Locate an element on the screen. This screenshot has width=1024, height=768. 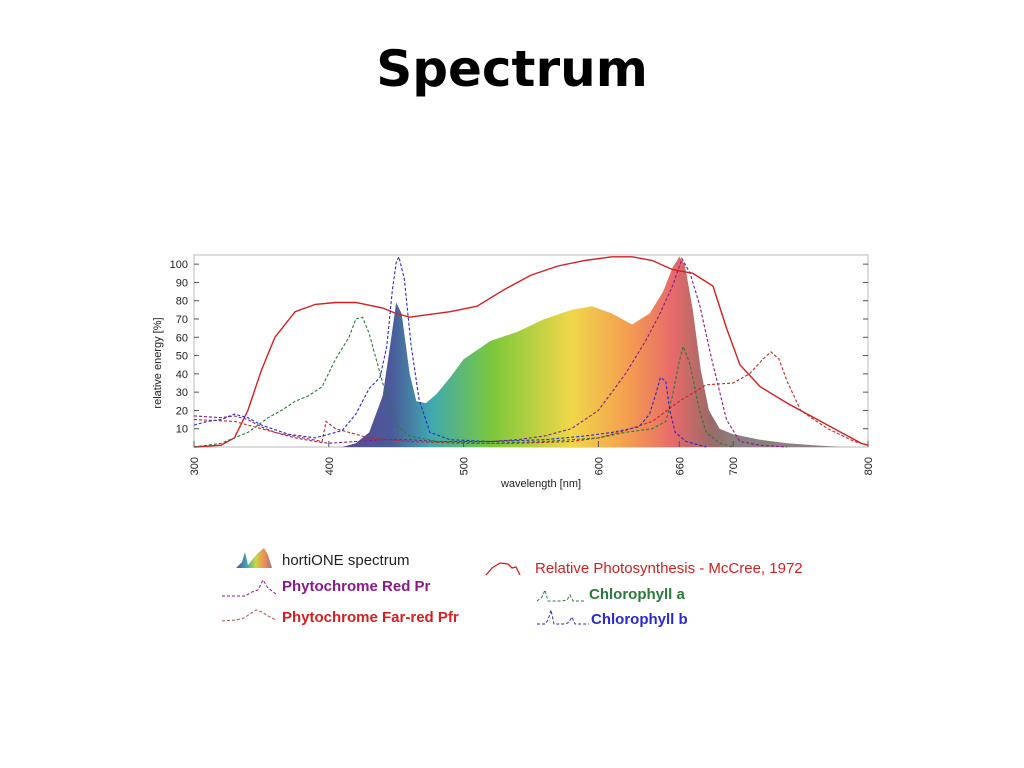
legend-label-phyto-farred: Phytochrome Far-red Pfr is located at coordinates (370, 617).